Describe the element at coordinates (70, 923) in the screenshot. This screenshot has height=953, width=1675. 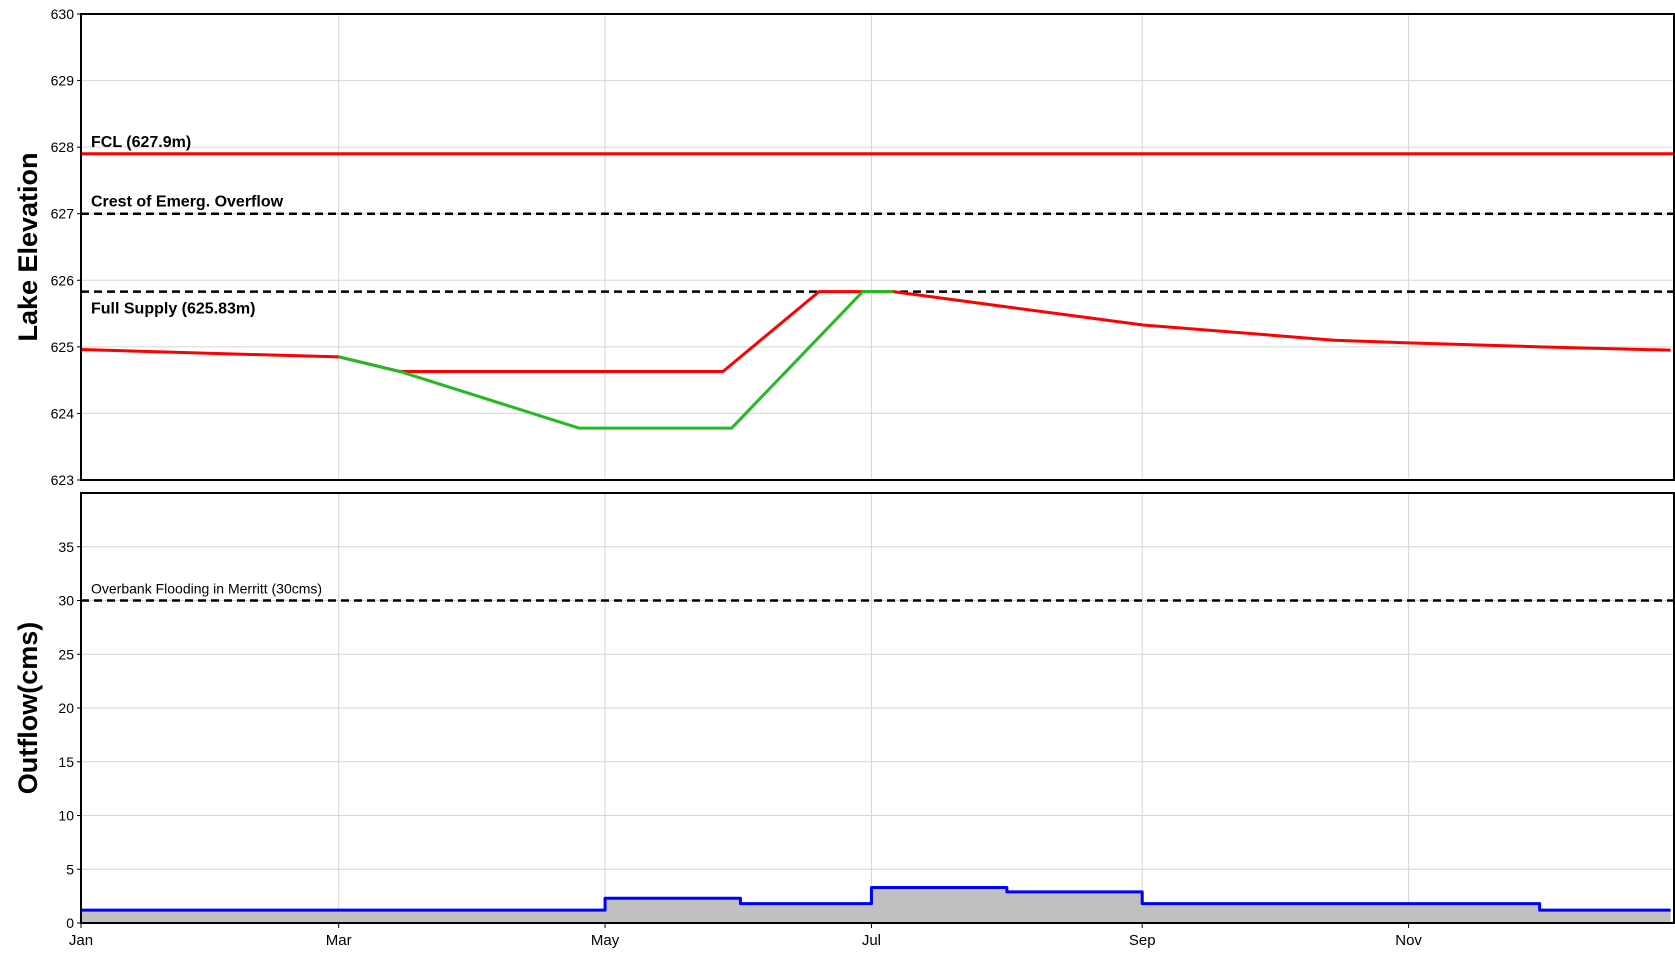
I see `y-tick-label: 0` at that location.